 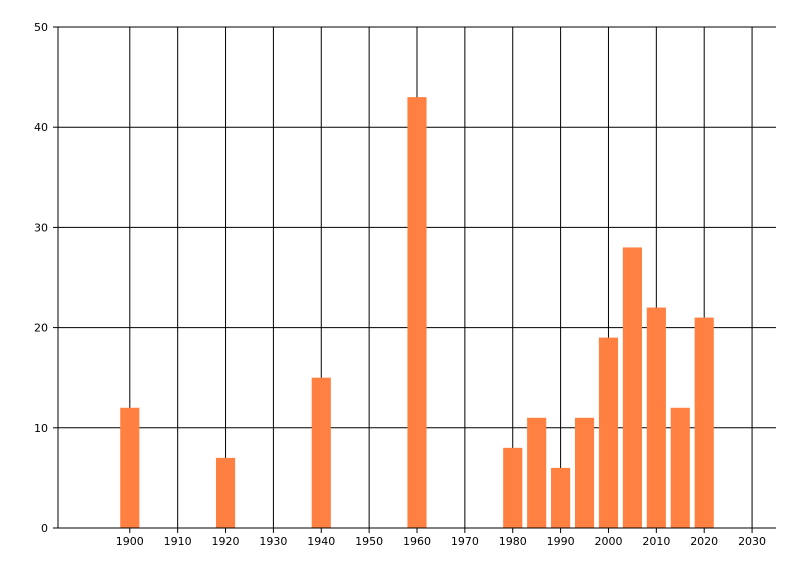 What do you see at coordinates (321, 541) in the screenshot?
I see `x-tick-label: 1940` at bounding box center [321, 541].